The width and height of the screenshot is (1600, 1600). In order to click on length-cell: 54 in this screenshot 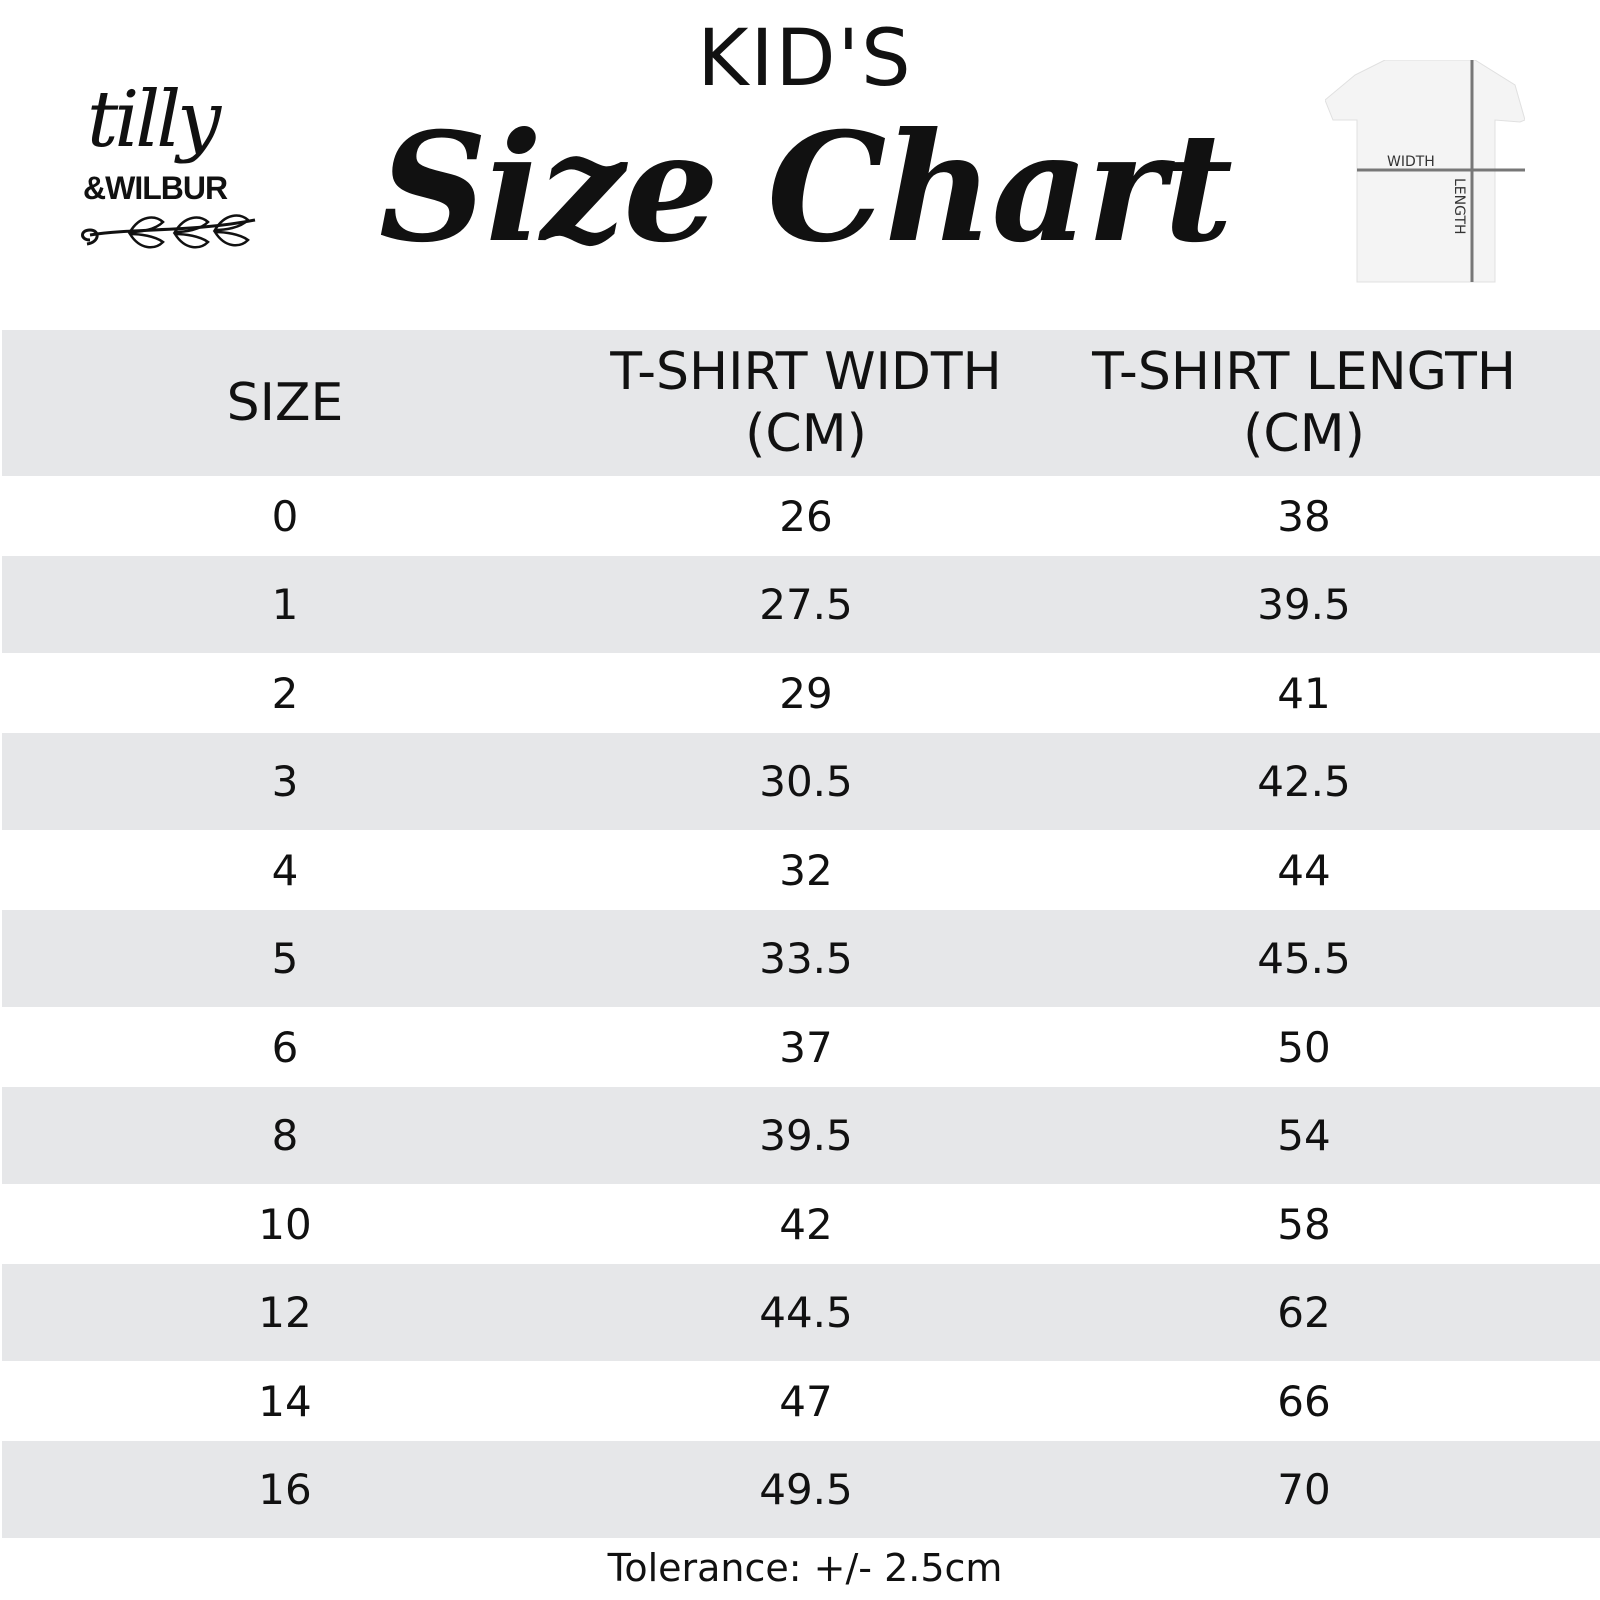, I will do `click(1304, 1135)`.